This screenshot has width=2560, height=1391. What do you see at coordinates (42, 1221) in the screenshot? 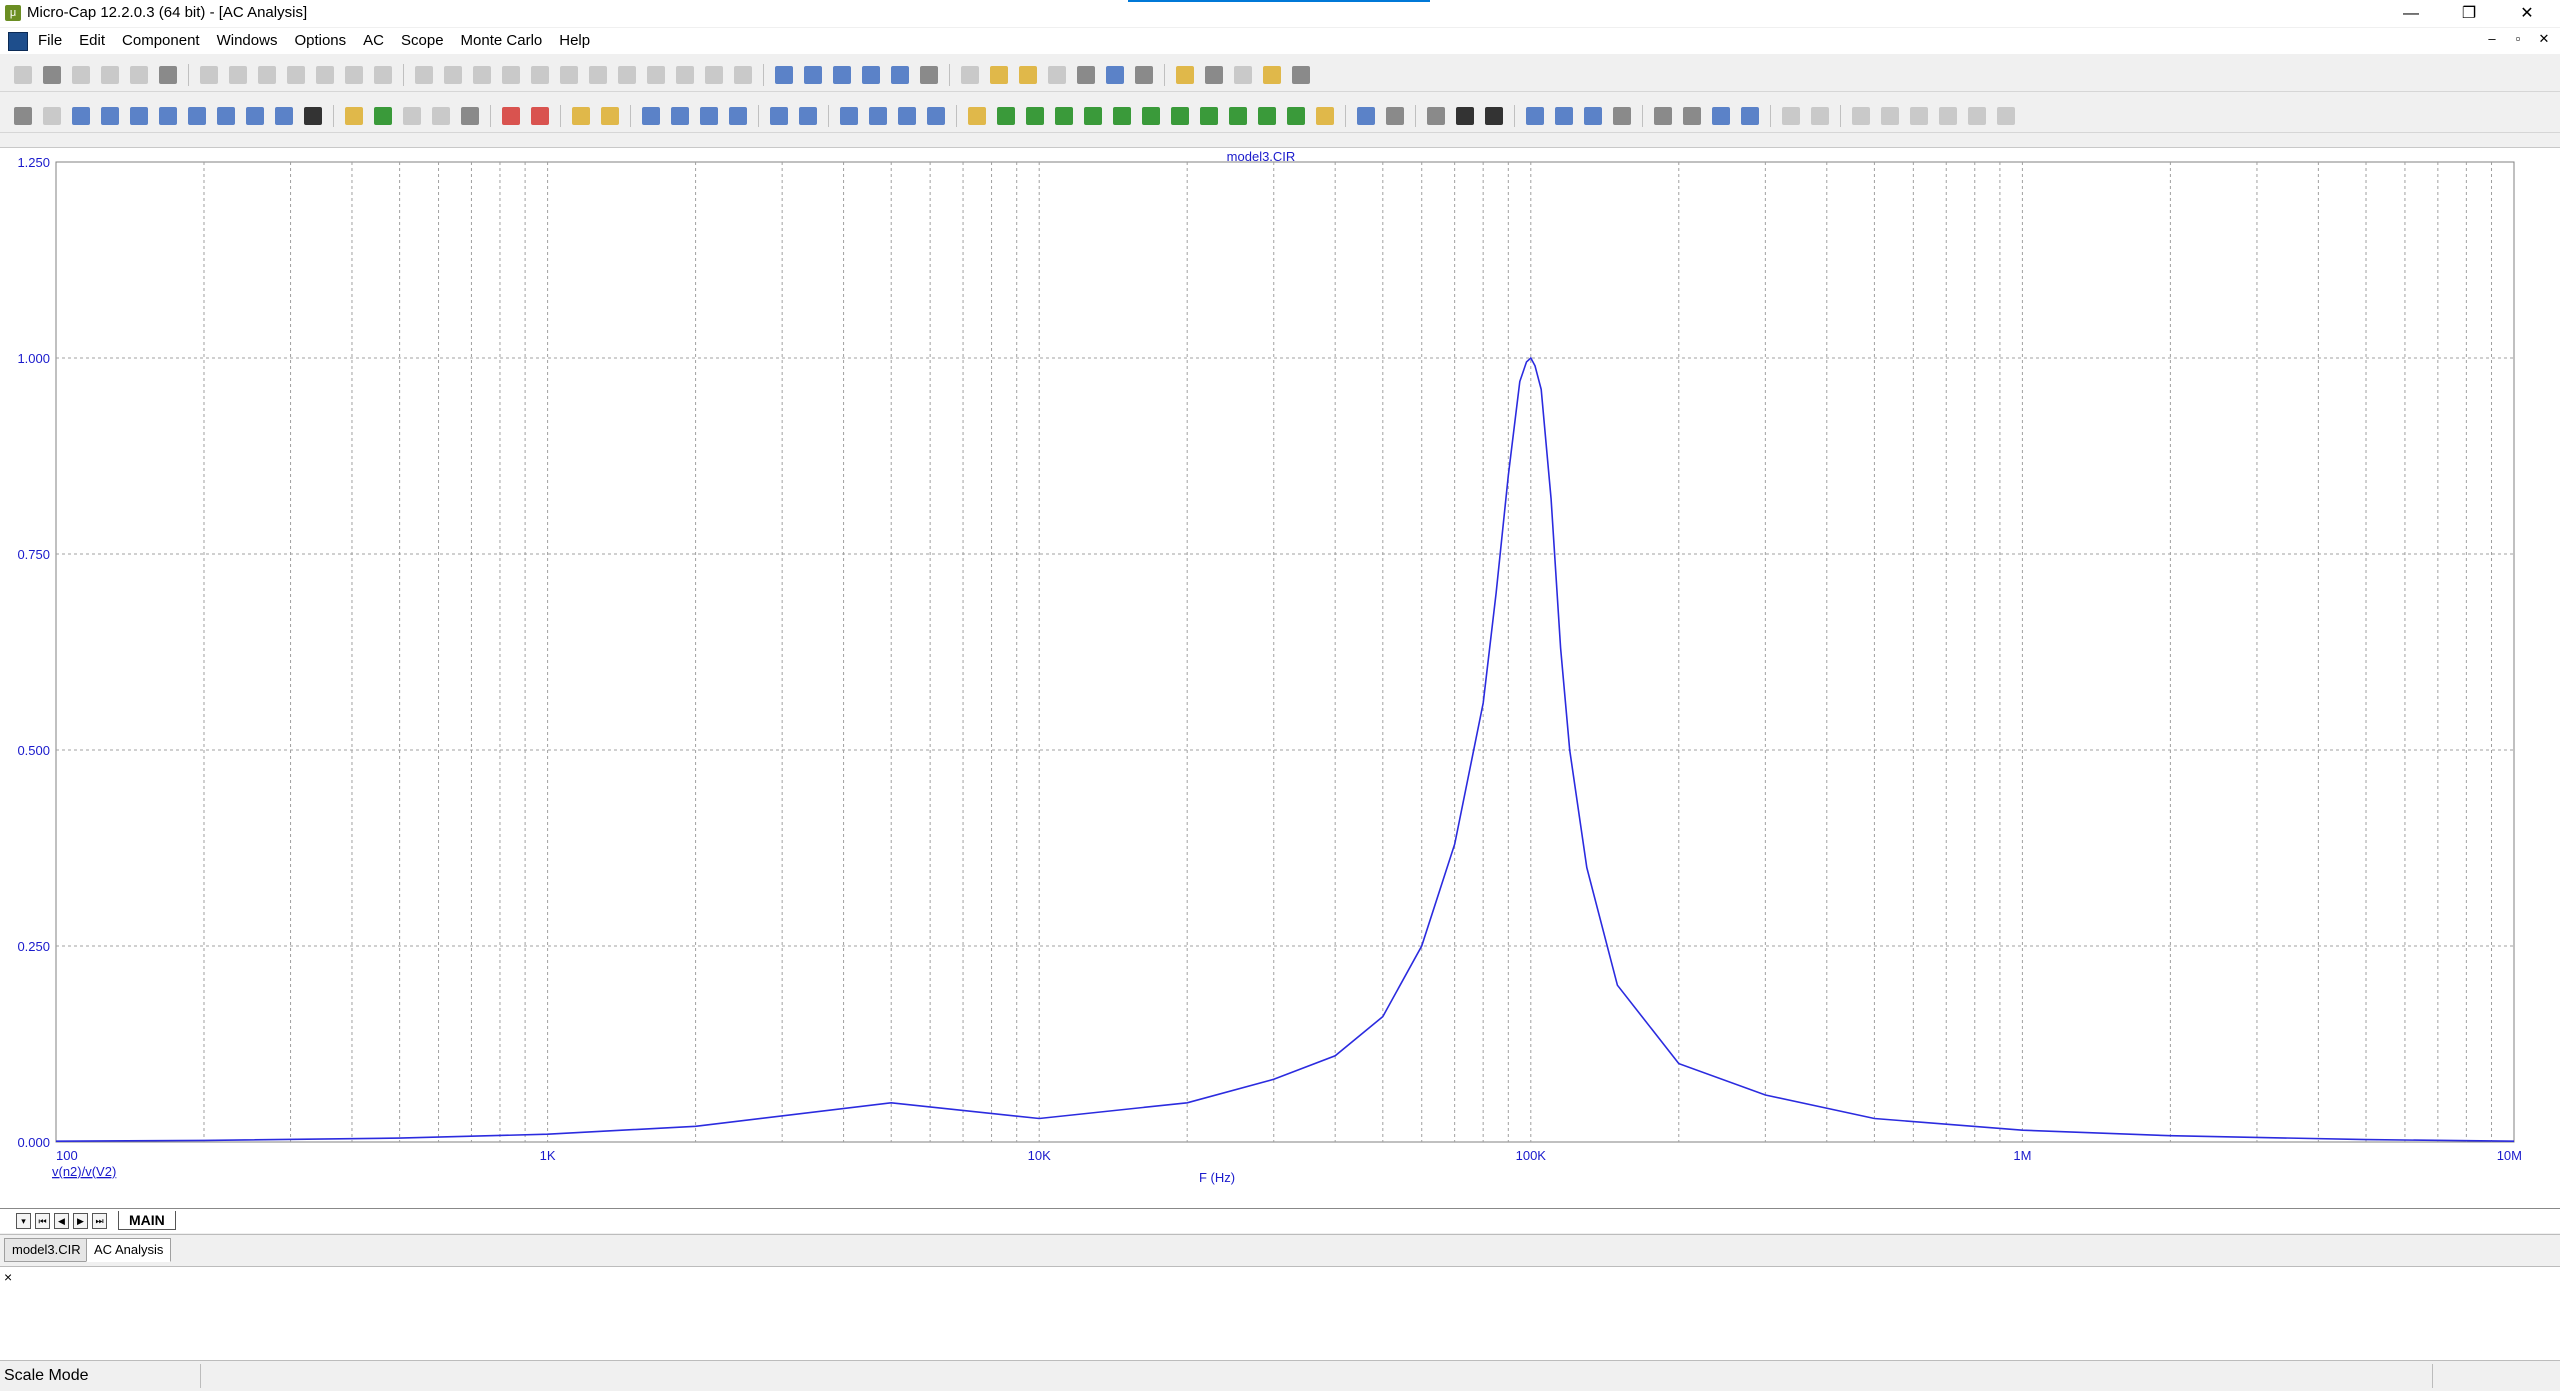
I see `sheet-first-button: ⏮` at bounding box center [42, 1221].